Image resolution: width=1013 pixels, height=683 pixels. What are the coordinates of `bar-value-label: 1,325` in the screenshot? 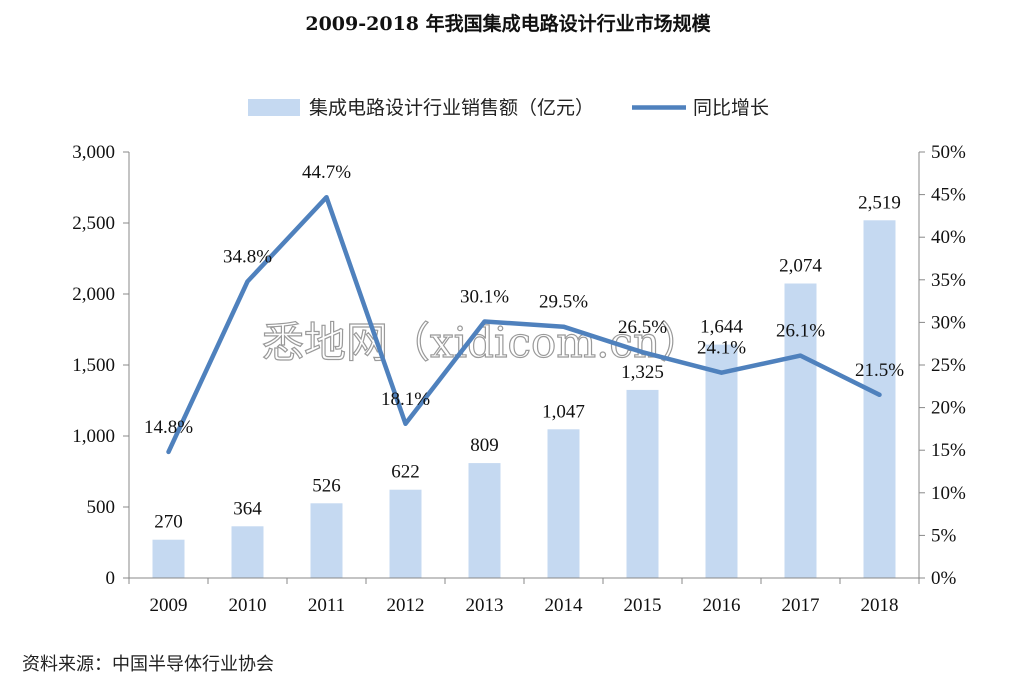 It's located at (642, 372).